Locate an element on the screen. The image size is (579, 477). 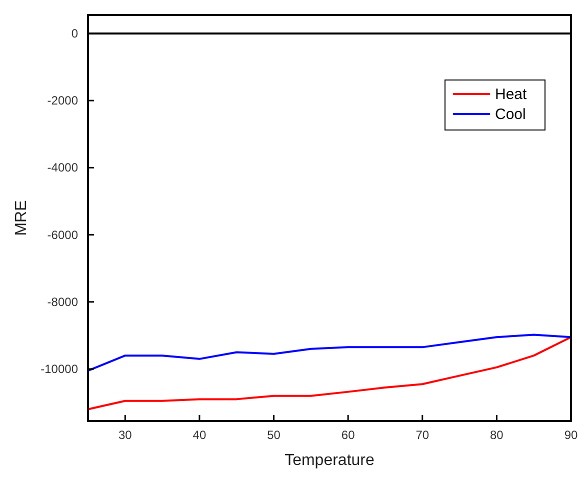
x-axis-title: Temperature is located at coordinates (329, 460).